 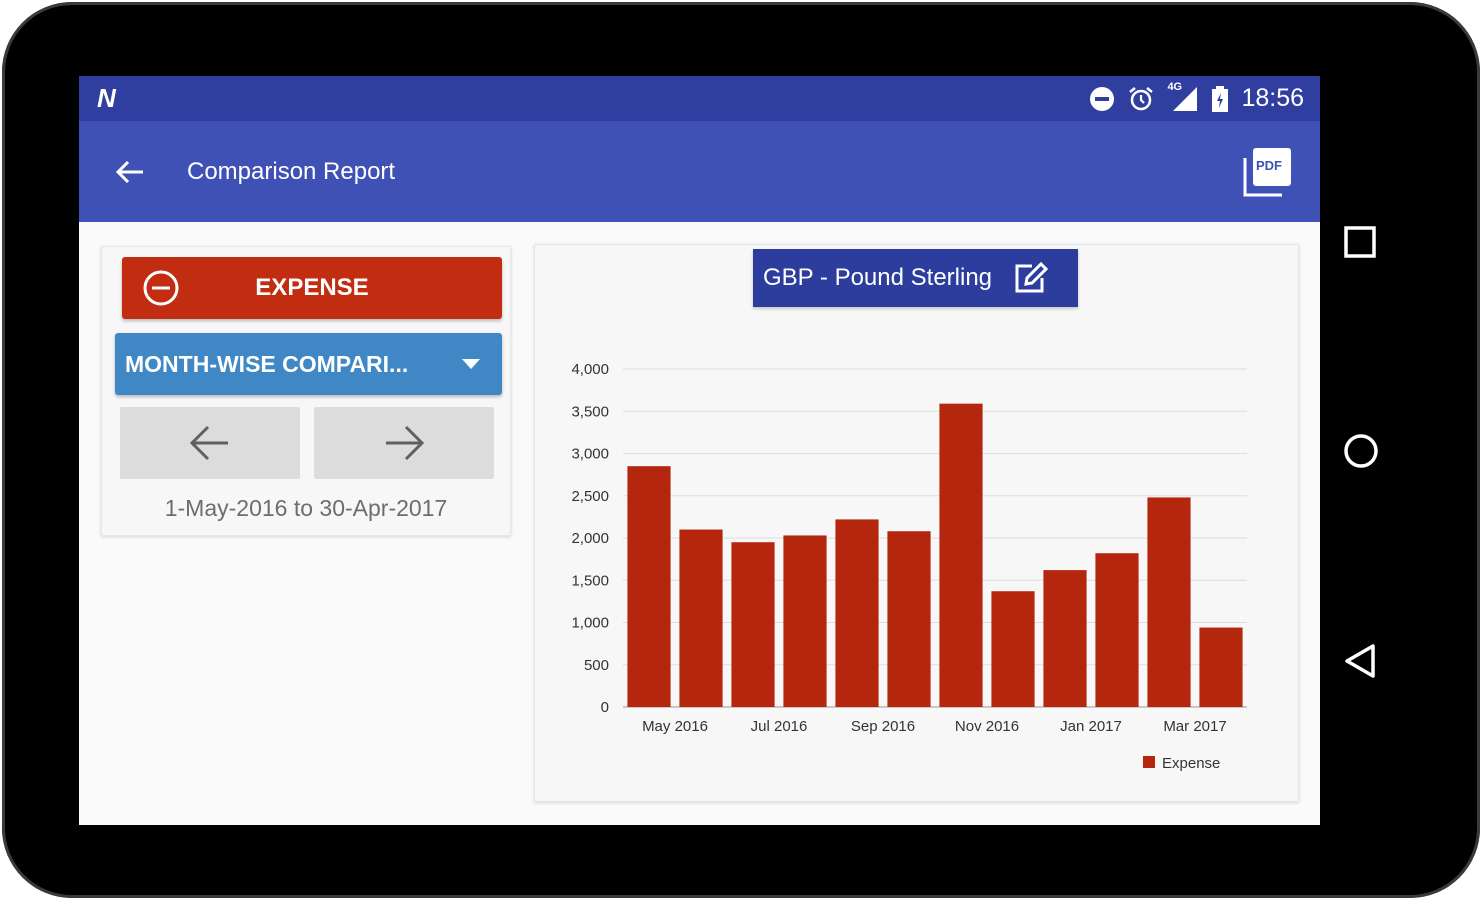 I want to click on x-tick-label: Mar 2017, so click(x=1194, y=726).